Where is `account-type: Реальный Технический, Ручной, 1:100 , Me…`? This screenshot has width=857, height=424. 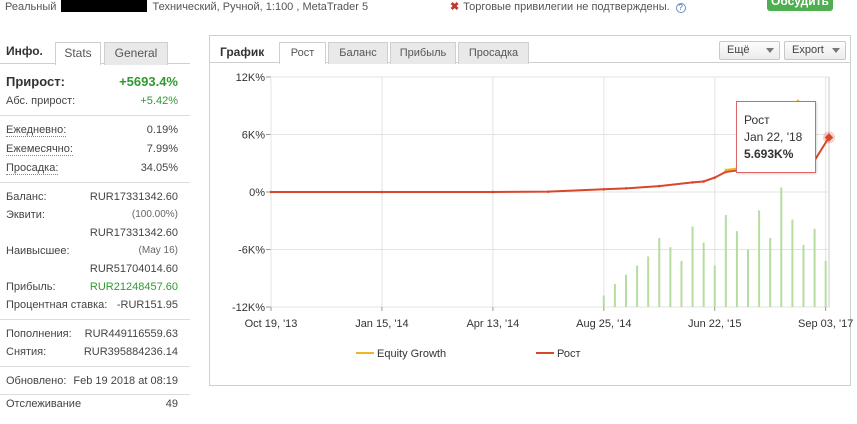
account-type: Реальный Технический, Ручной, 1:100 , Me… is located at coordinates (187, 6).